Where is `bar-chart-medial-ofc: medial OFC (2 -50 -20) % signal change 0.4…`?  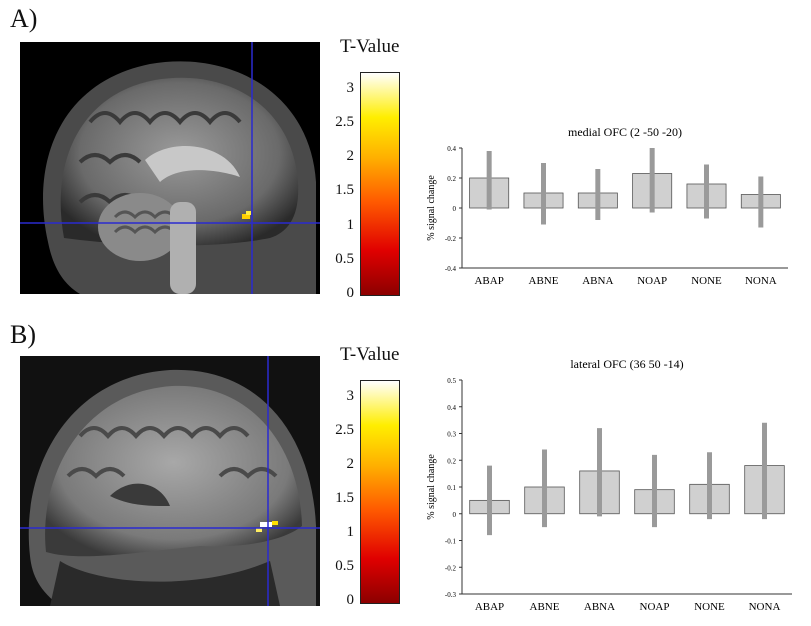 bar-chart-medial-ofc: medial OFC (2 -50 -20) % signal change 0.4… is located at coordinates (607, 206).